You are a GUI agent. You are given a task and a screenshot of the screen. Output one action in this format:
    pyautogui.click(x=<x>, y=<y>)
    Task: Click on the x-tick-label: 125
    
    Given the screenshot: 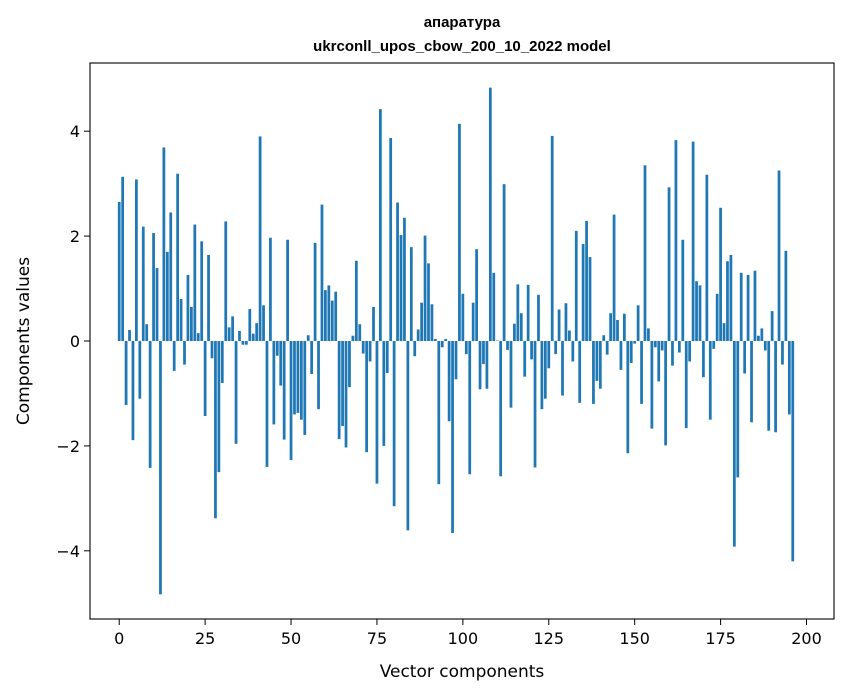 What is the action you would take?
    pyautogui.click(x=548, y=638)
    